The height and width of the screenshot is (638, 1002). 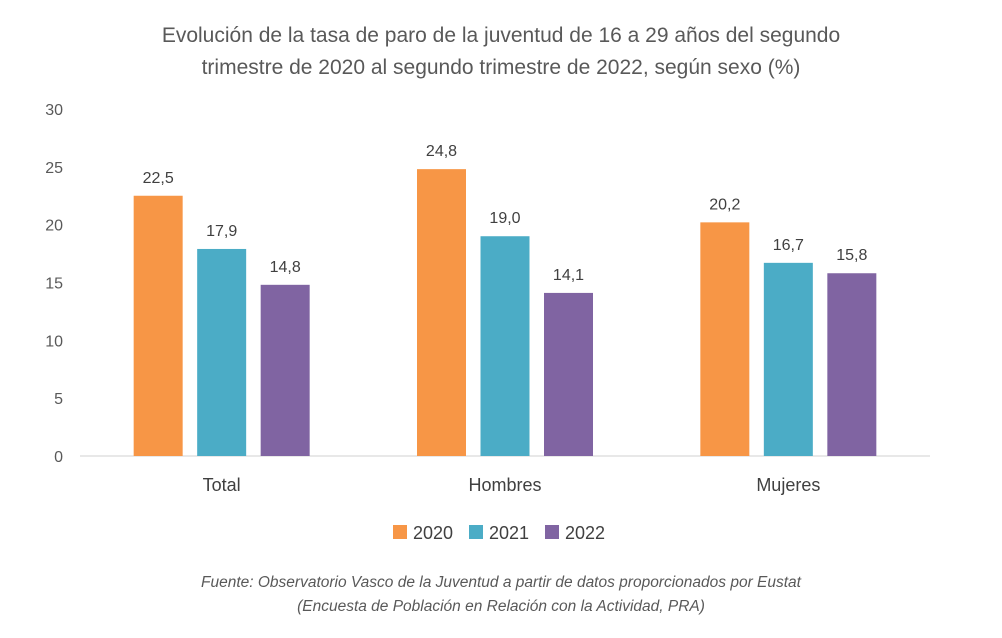 What do you see at coordinates (585, 533) in the screenshot?
I see `legend-label: 2022` at bounding box center [585, 533].